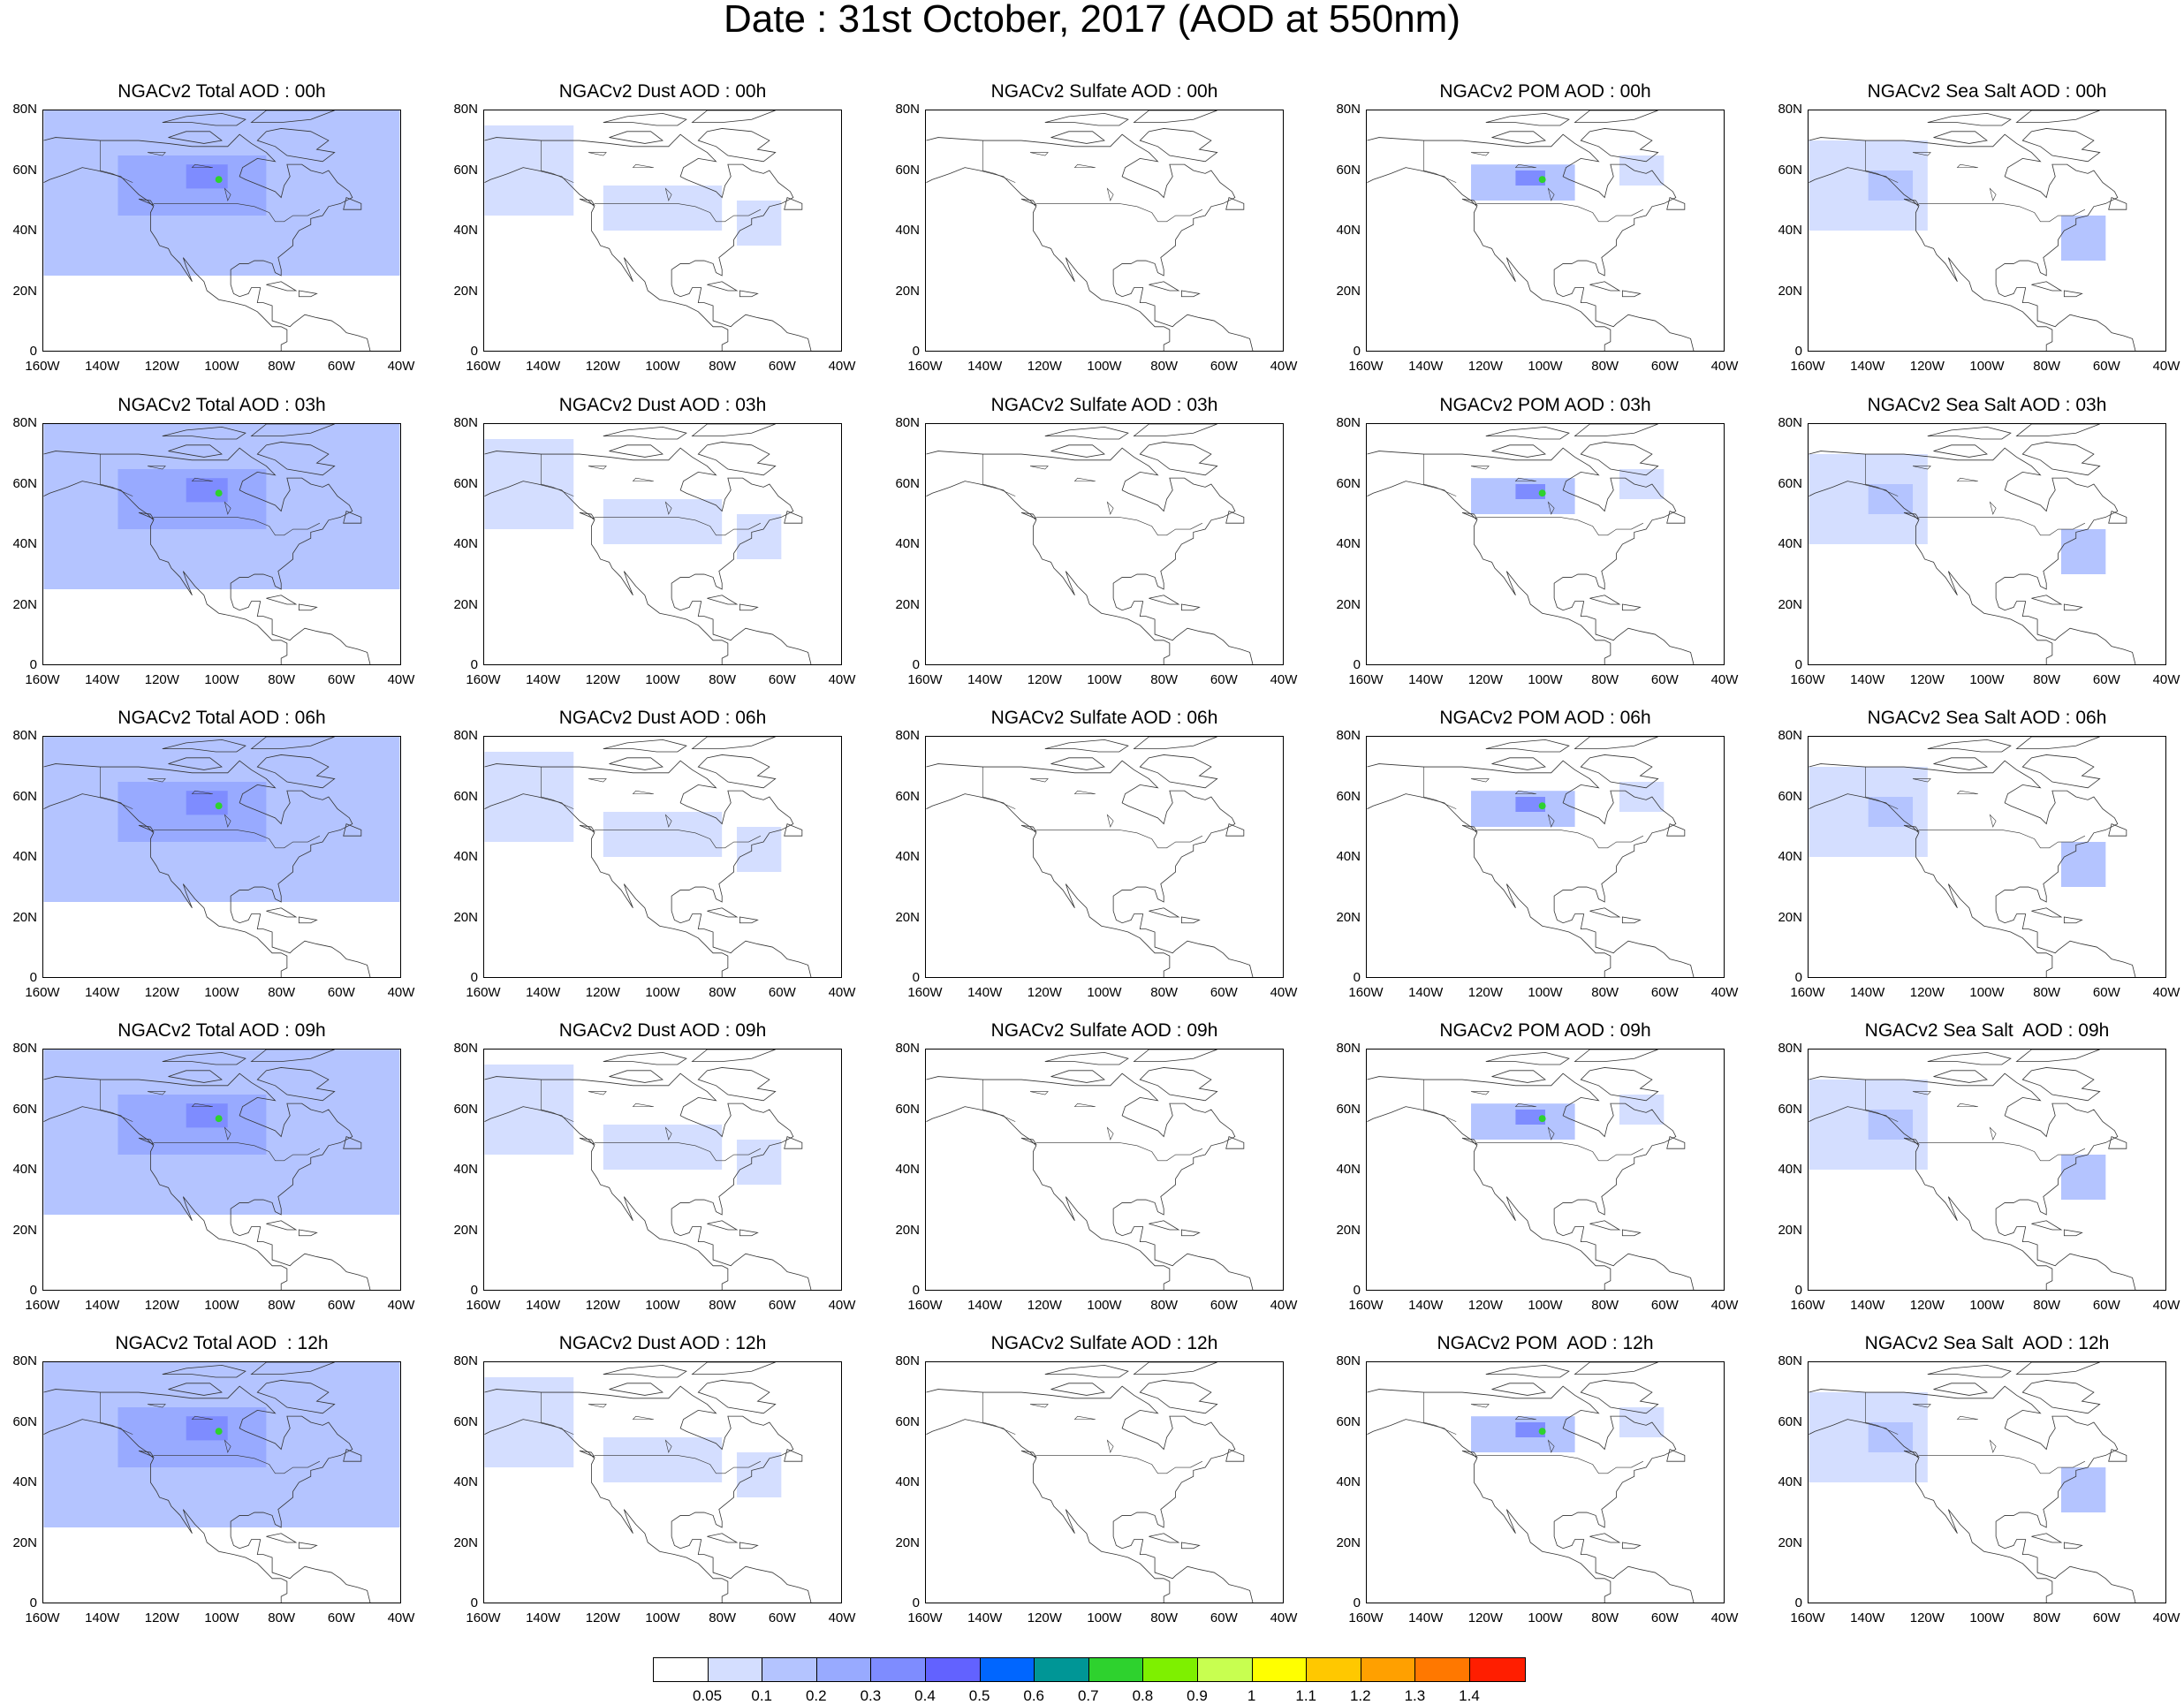 This screenshot has width=2184, height=1705. I want to click on colorbar-tick-label: 1.2, so click(1360, 1696).